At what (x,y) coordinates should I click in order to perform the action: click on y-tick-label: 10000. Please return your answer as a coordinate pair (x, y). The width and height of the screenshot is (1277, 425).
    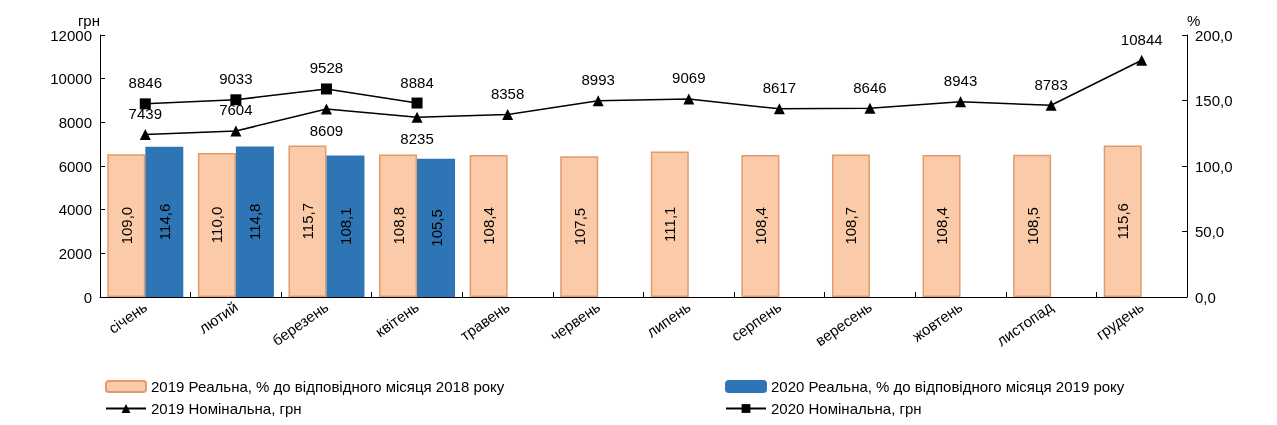
    Looking at the image, I should click on (71, 79).